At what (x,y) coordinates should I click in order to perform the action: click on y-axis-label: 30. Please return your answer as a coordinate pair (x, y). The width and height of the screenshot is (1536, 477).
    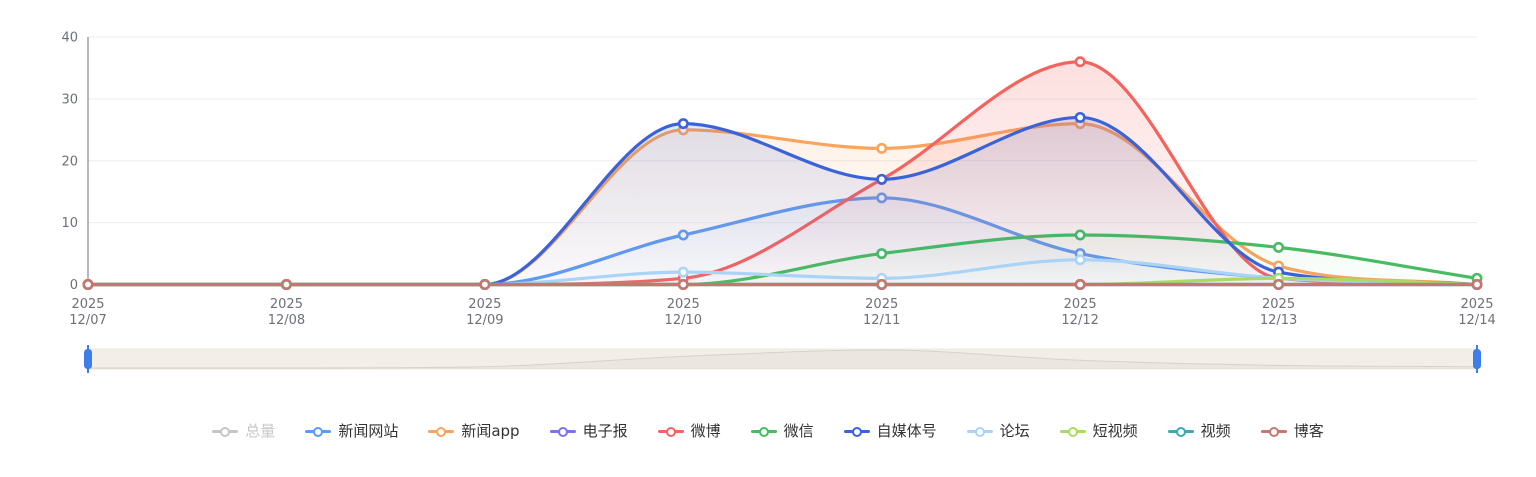
    Looking at the image, I should click on (69, 99).